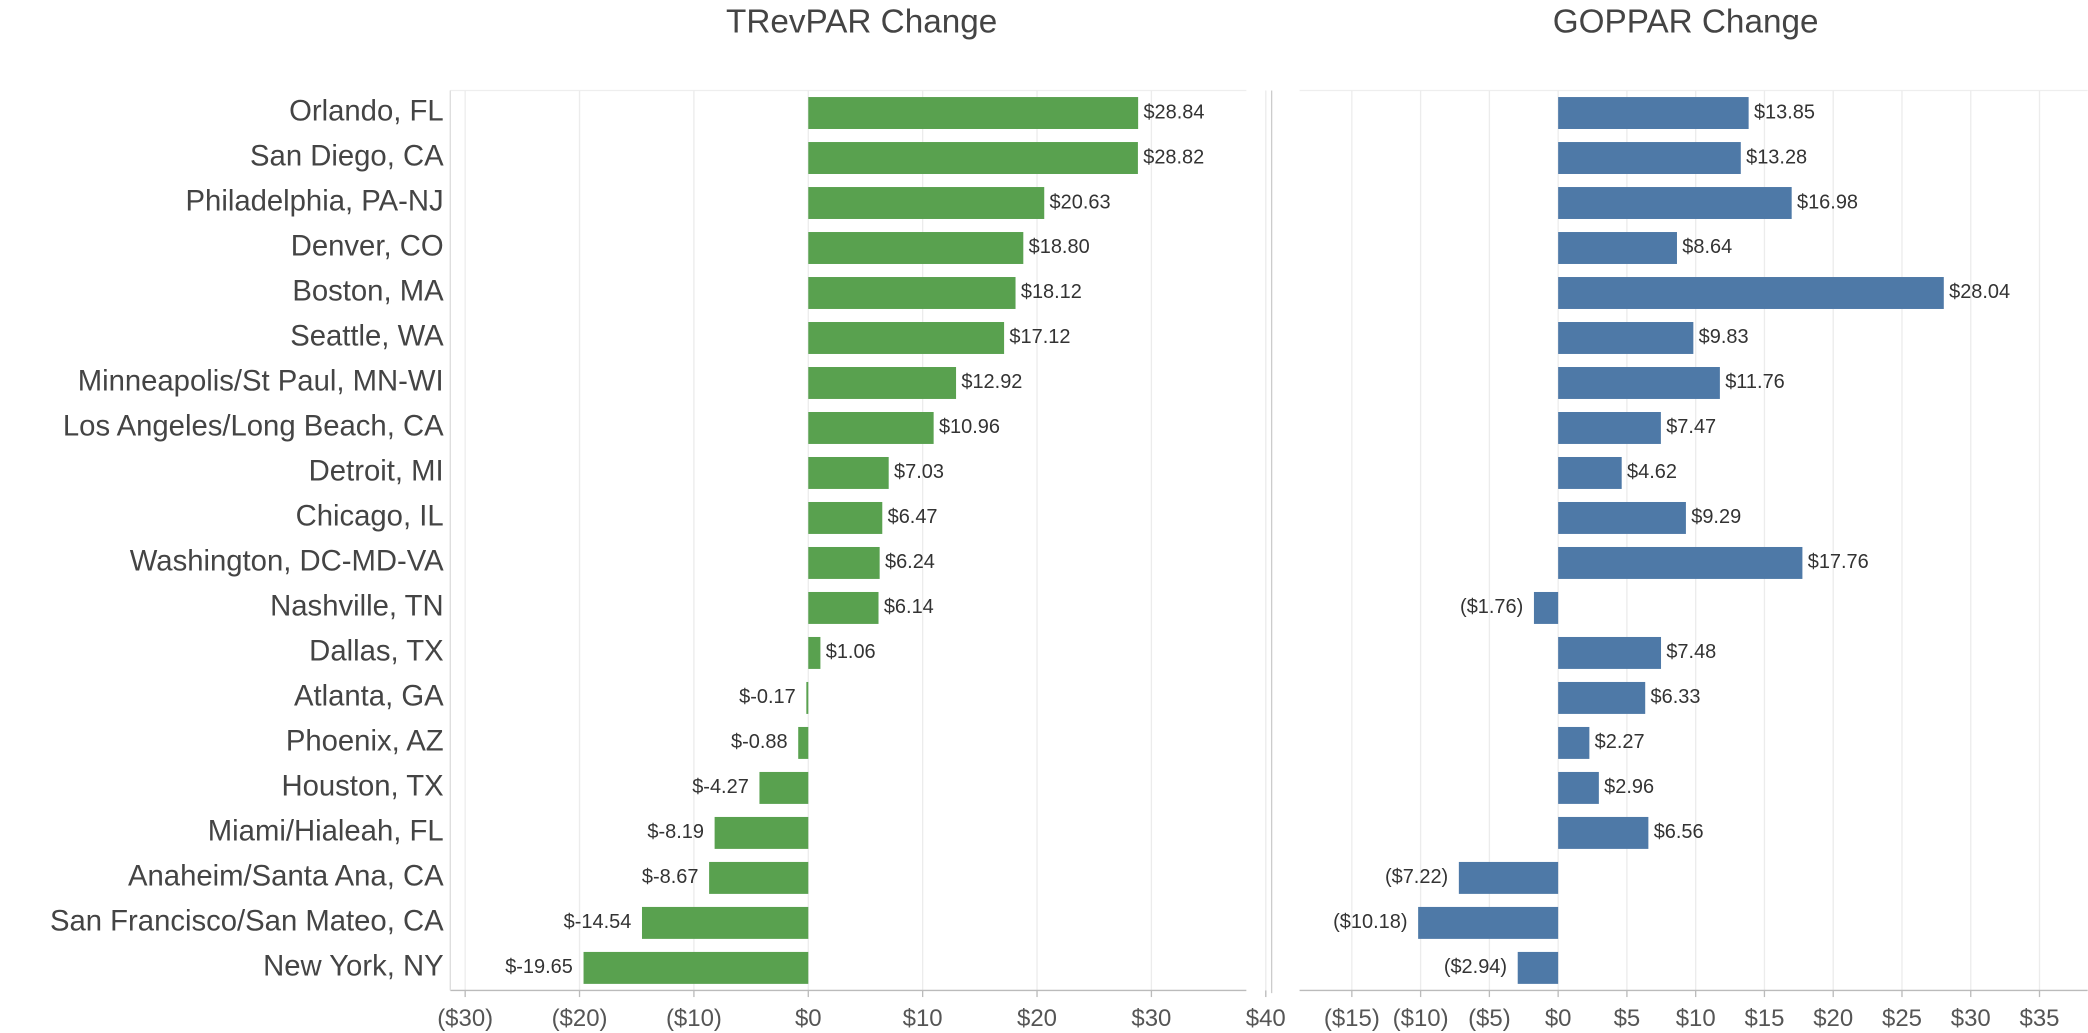 This screenshot has height=1033, width=2088. What do you see at coordinates (326, 831) in the screenshot?
I see `category-label: Miami/Hialeah, FL` at bounding box center [326, 831].